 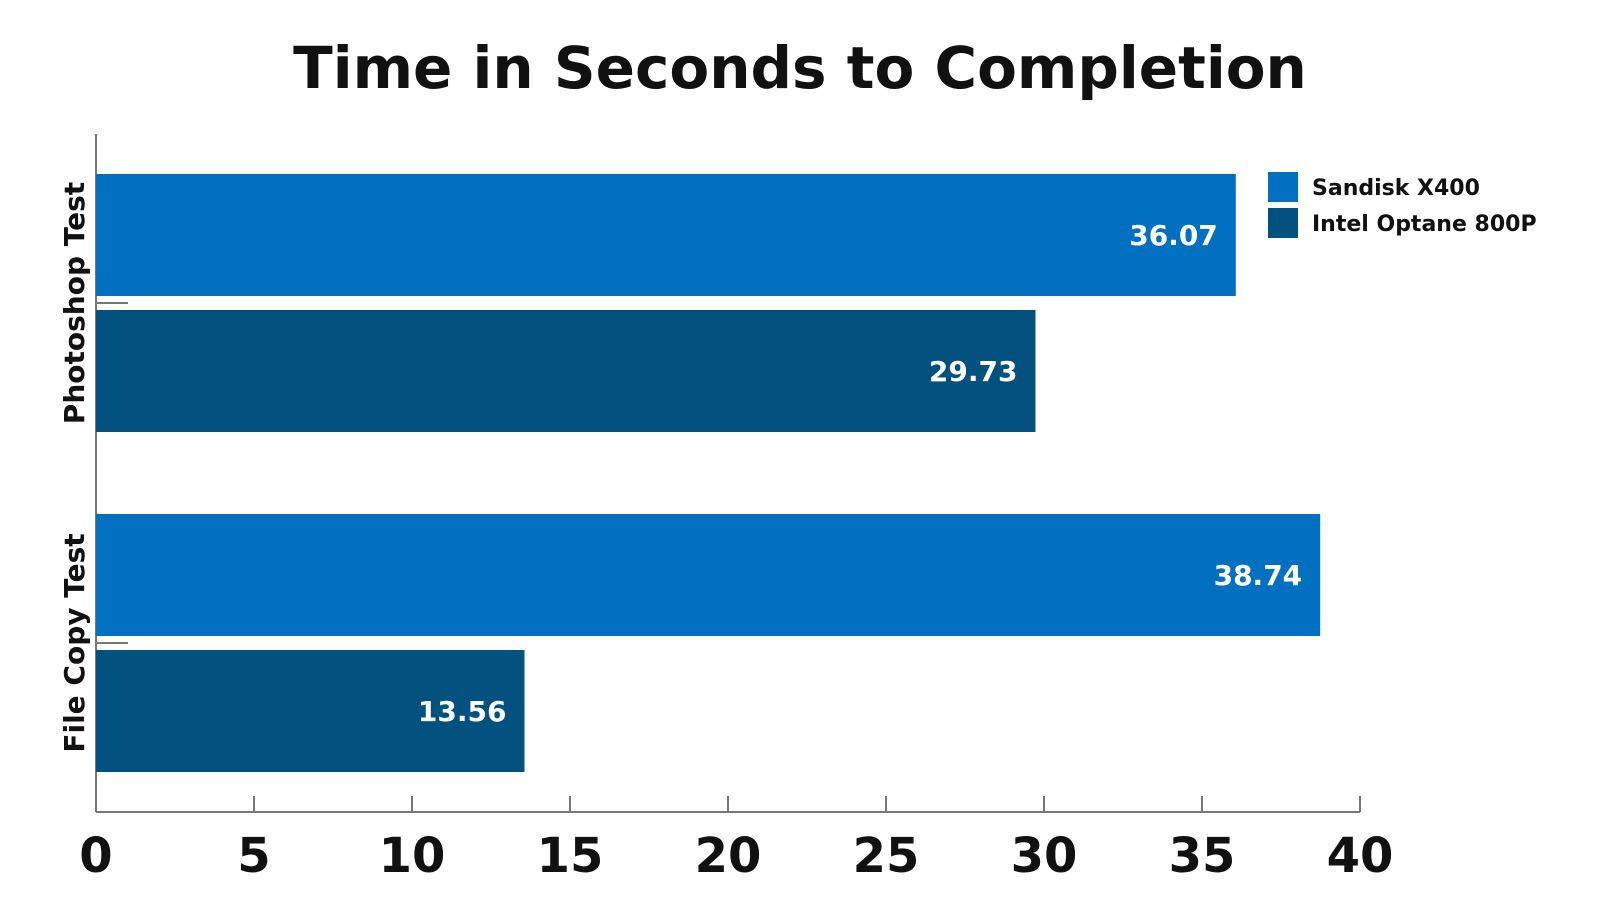 What do you see at coordinates (1258, 575) in the screenshot?
I see `bar-value-label: 38.74` at bounding box center [1258, 575].